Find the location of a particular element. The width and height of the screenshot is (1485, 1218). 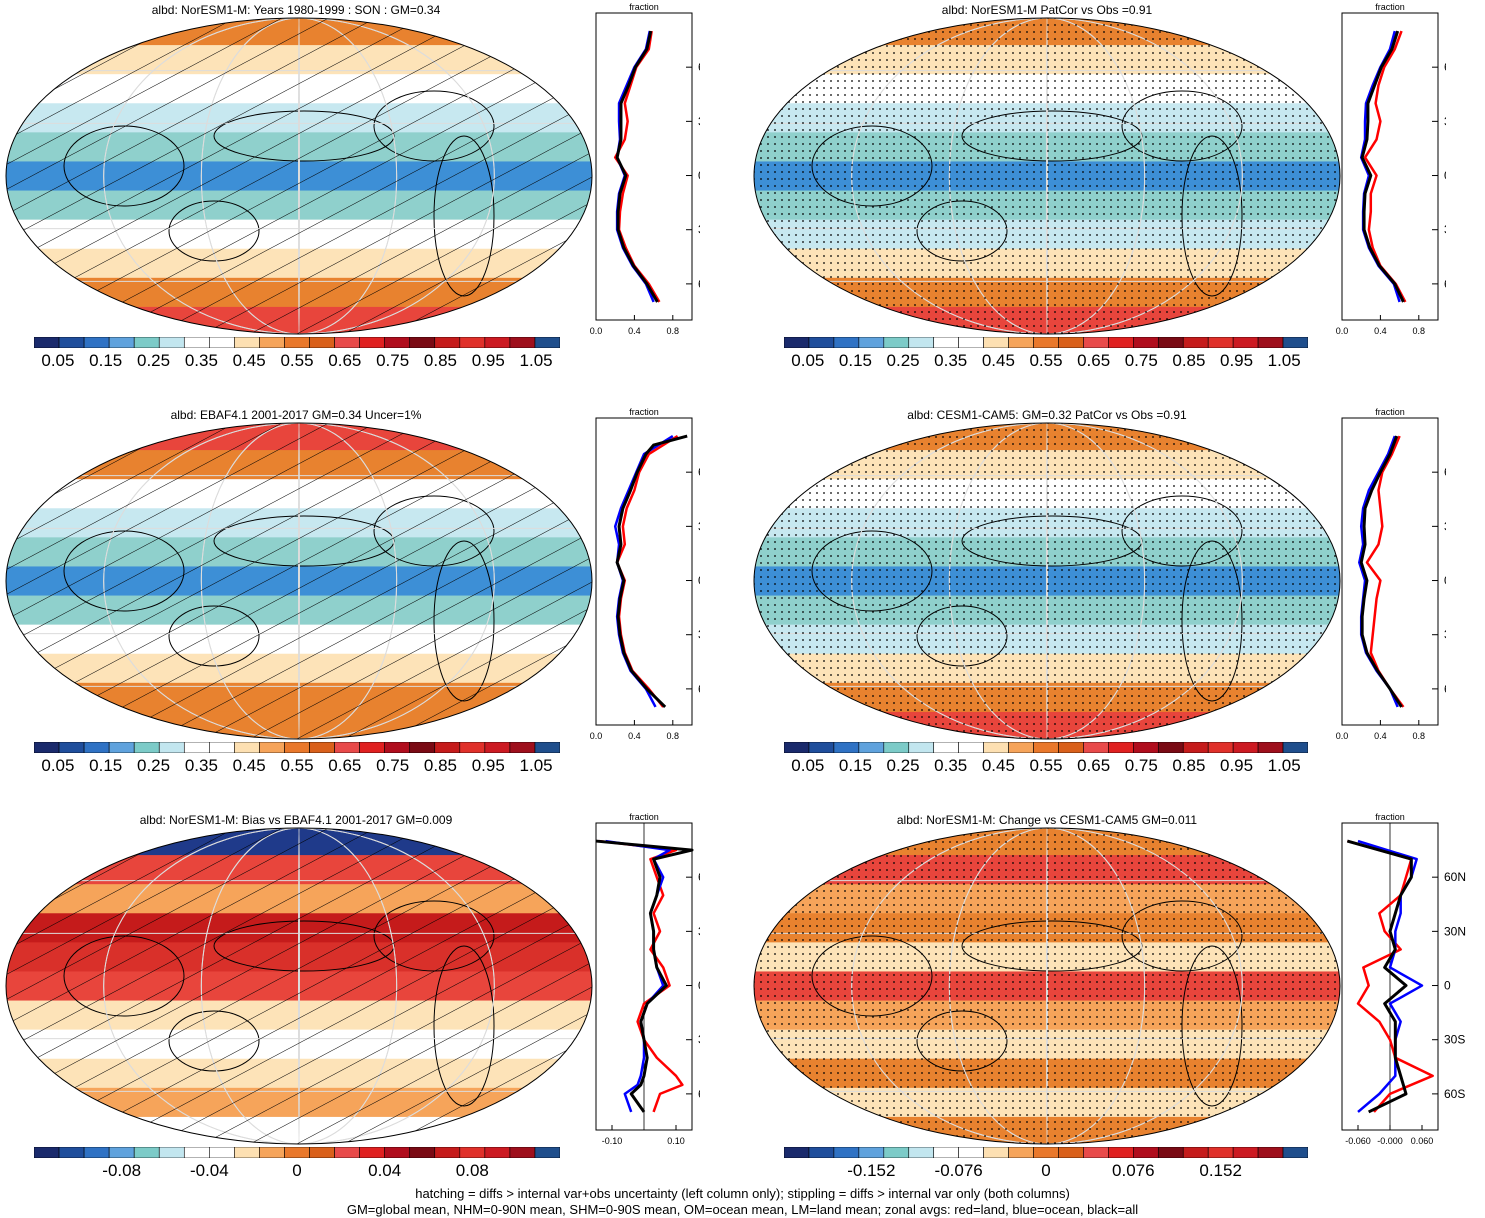

panel-5-map is located at coordinates (299, 986).